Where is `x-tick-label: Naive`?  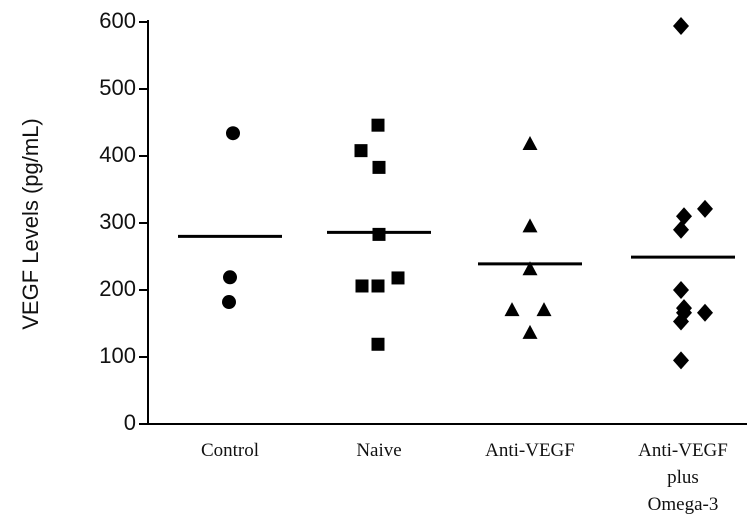 x-tick-label: Naive is located at coordinates (378, 450).